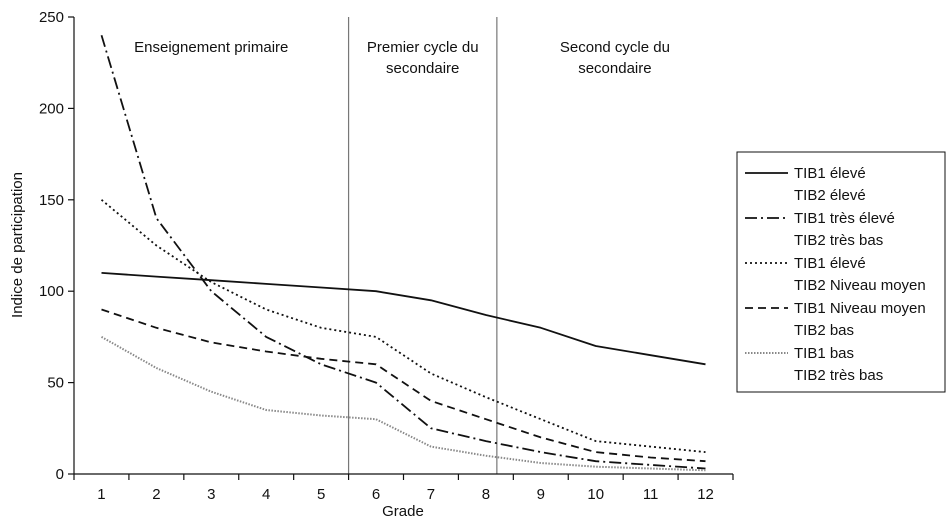 This screenshot has height=520, width=947. I want to click on legend-label: TIB1 bas, so click(824, 353).